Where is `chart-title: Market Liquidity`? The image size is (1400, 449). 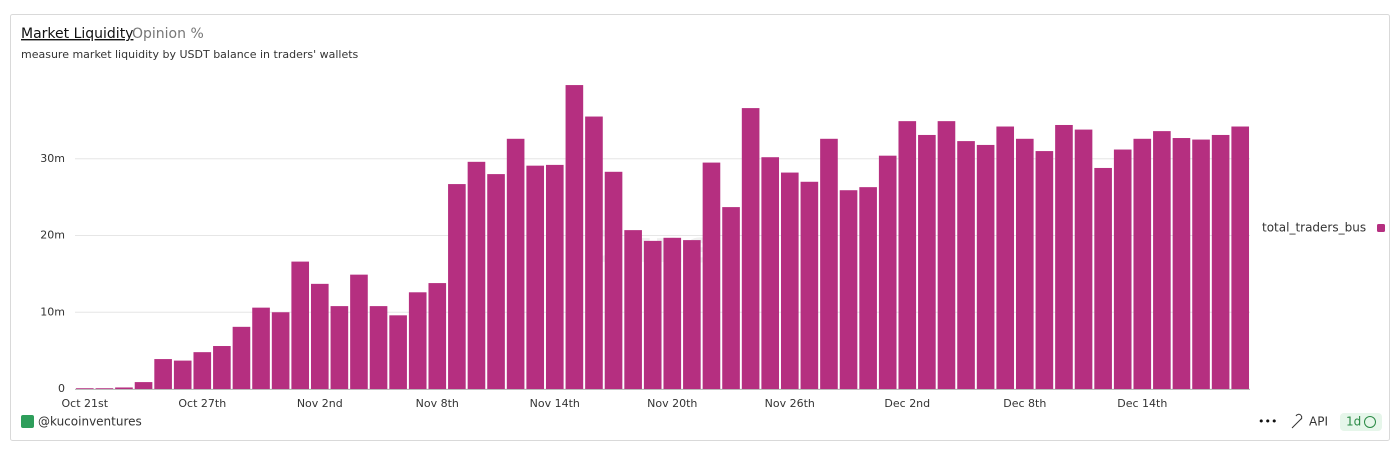 chart-title: Market Liquidity is located at coordinates (77, 34).